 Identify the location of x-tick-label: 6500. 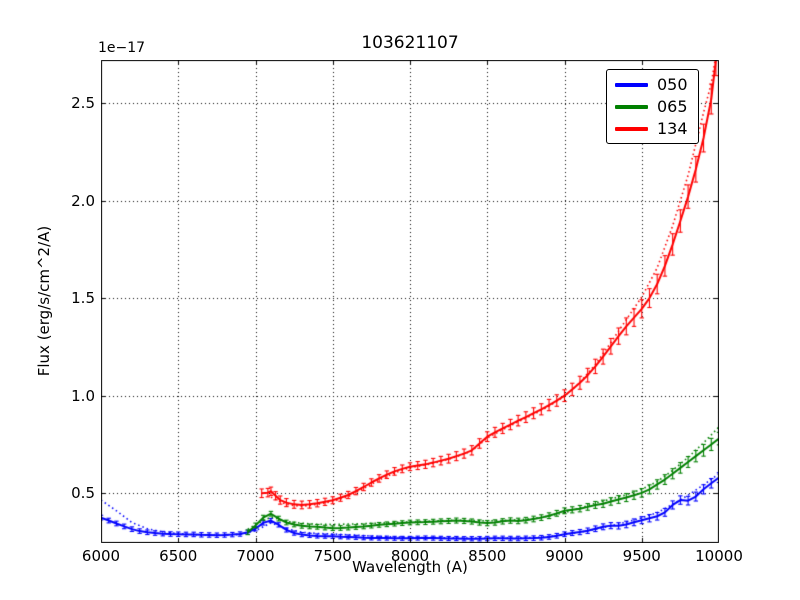
(178, 556).